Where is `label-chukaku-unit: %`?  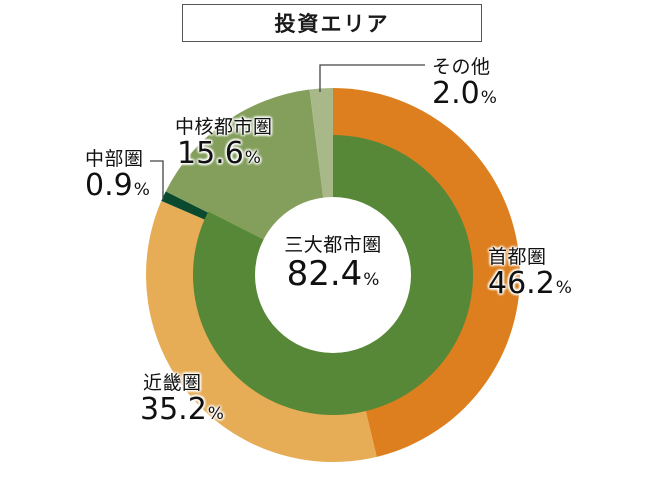
label-chukaku-unit: % is located at coordinates (252, 158).